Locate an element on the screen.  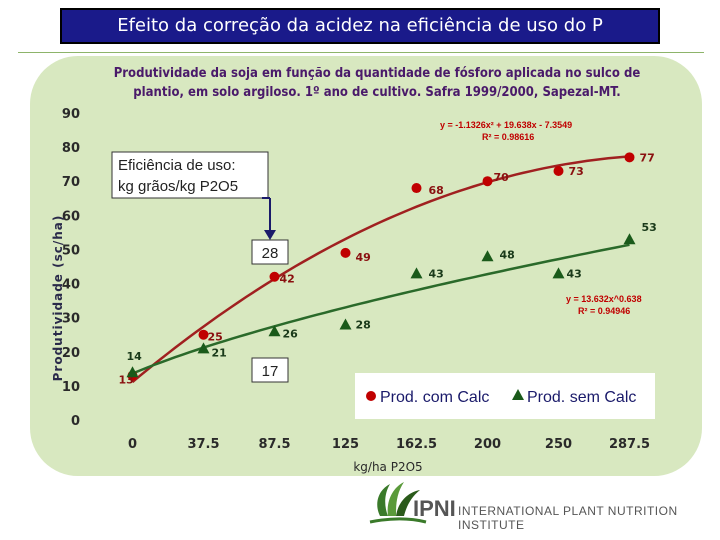
data-label-com-calc: 25 is located at coordinates (215, 337).